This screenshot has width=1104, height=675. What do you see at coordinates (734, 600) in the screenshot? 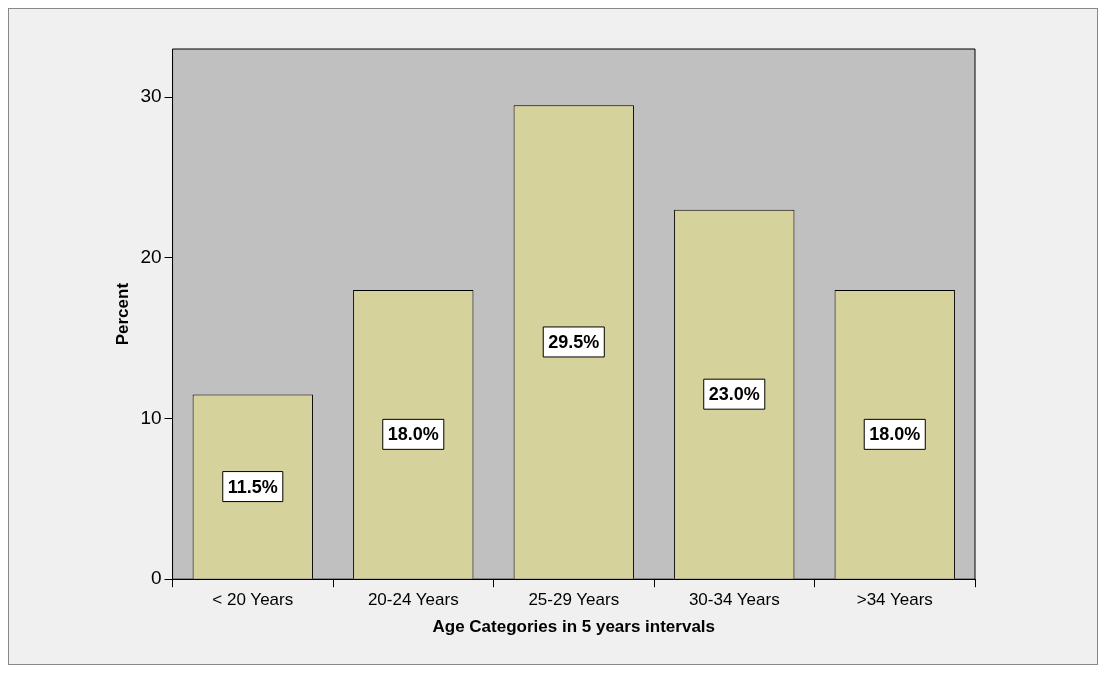
I see `x-tick-label: 30-34 Years` at bounding box center [734, 600].